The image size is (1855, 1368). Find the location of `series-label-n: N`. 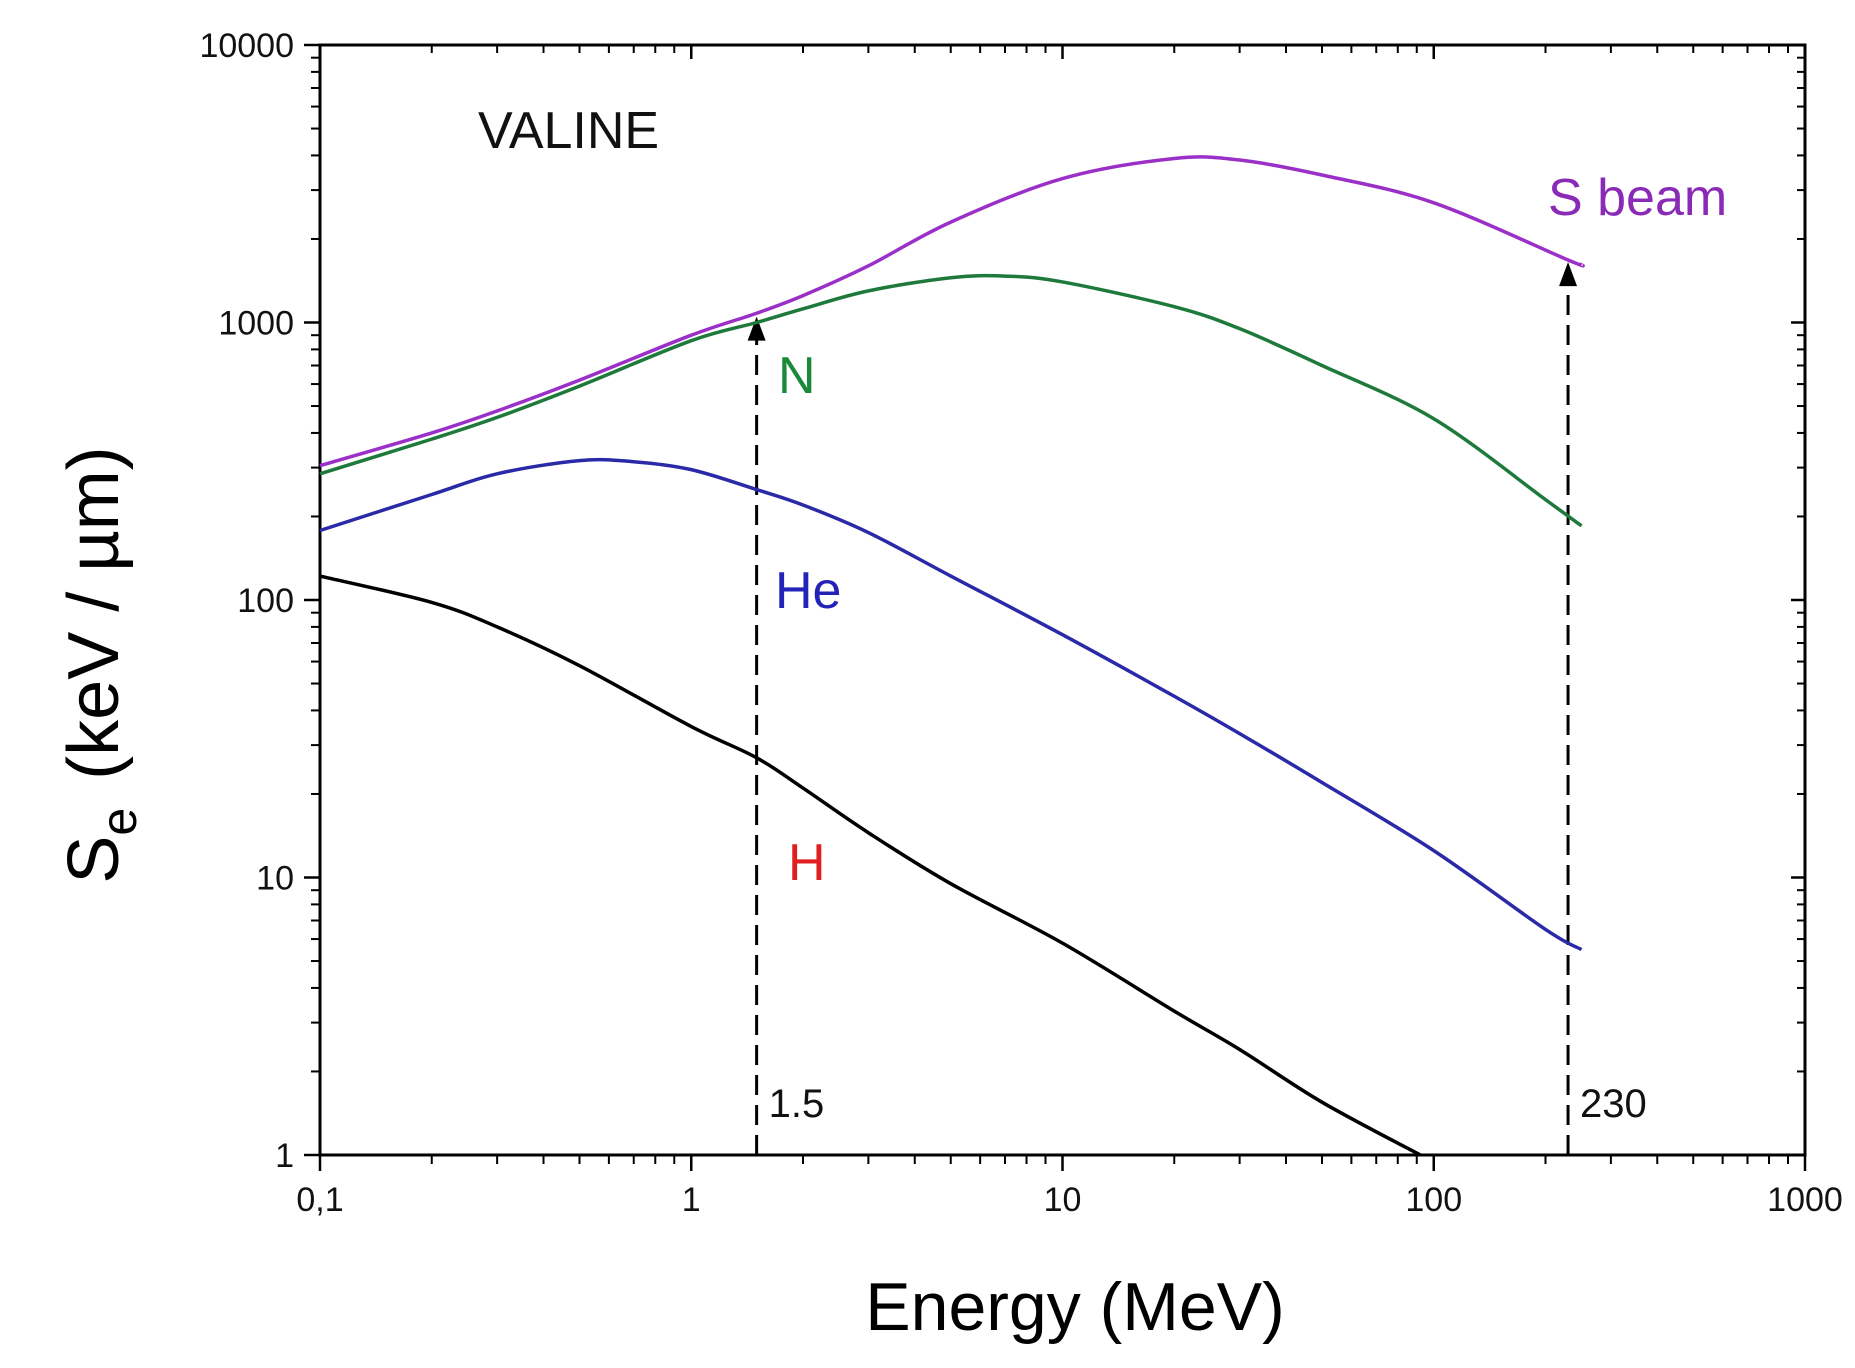

series-label-n: N is located at coordinates (797, 376).